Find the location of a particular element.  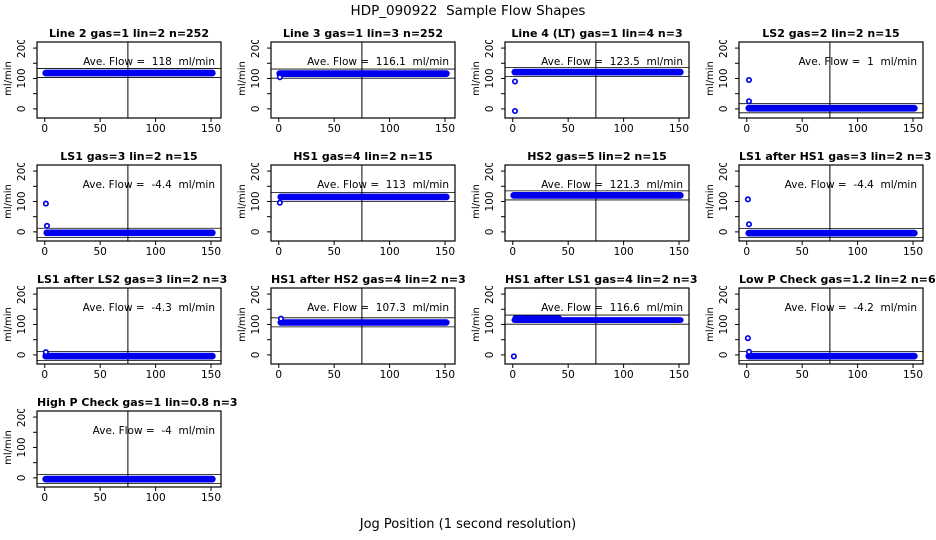

subplot-title: Low P Check gas=1.2 lin=2 n=6 is located at coordinates (837, 279).